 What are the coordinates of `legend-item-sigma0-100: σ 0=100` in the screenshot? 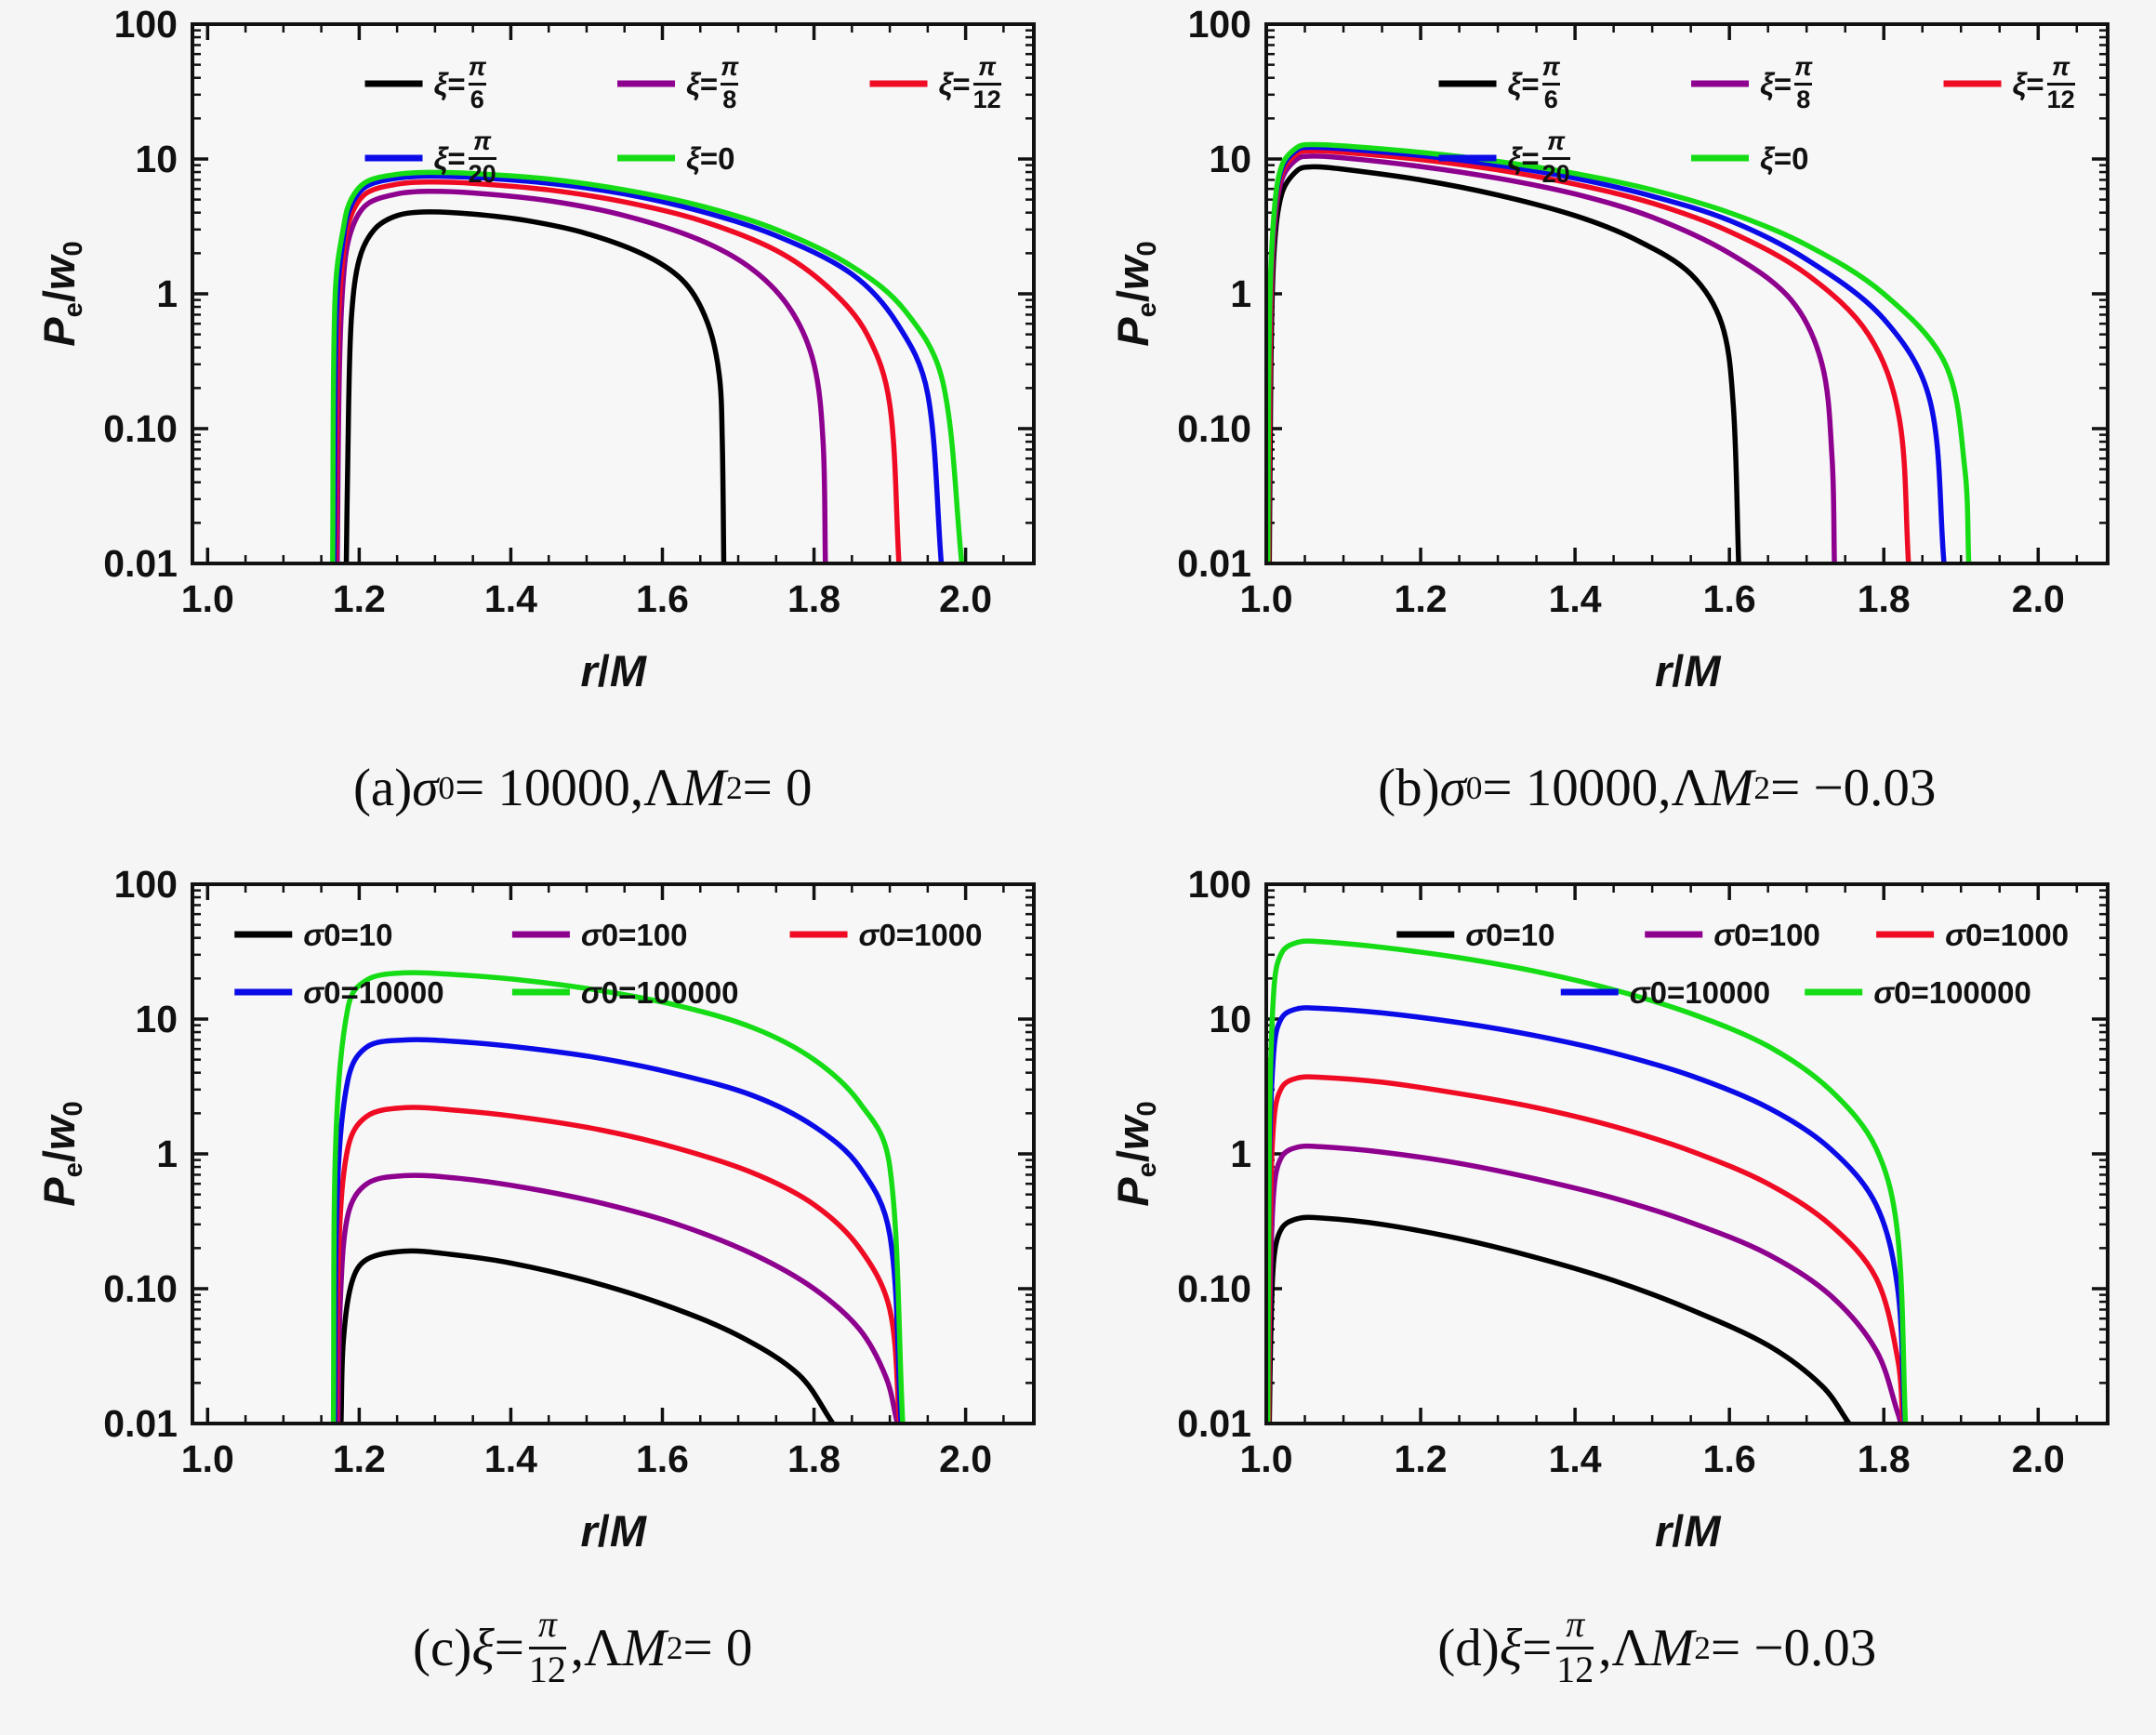 It's located at (1767, 934).